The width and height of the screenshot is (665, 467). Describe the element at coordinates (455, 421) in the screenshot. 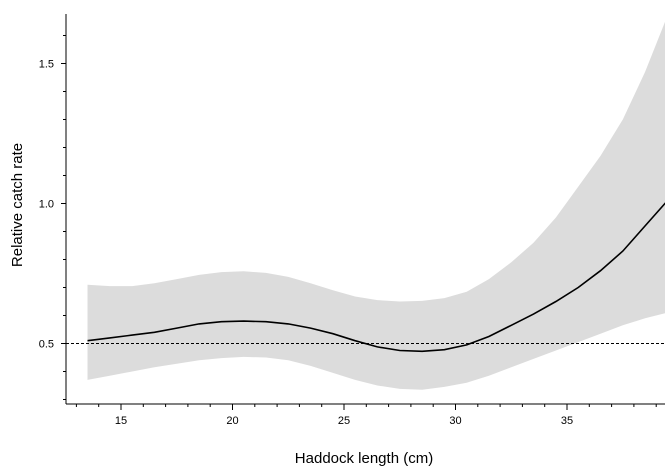

I see `x-tick-label: 30` at that location.